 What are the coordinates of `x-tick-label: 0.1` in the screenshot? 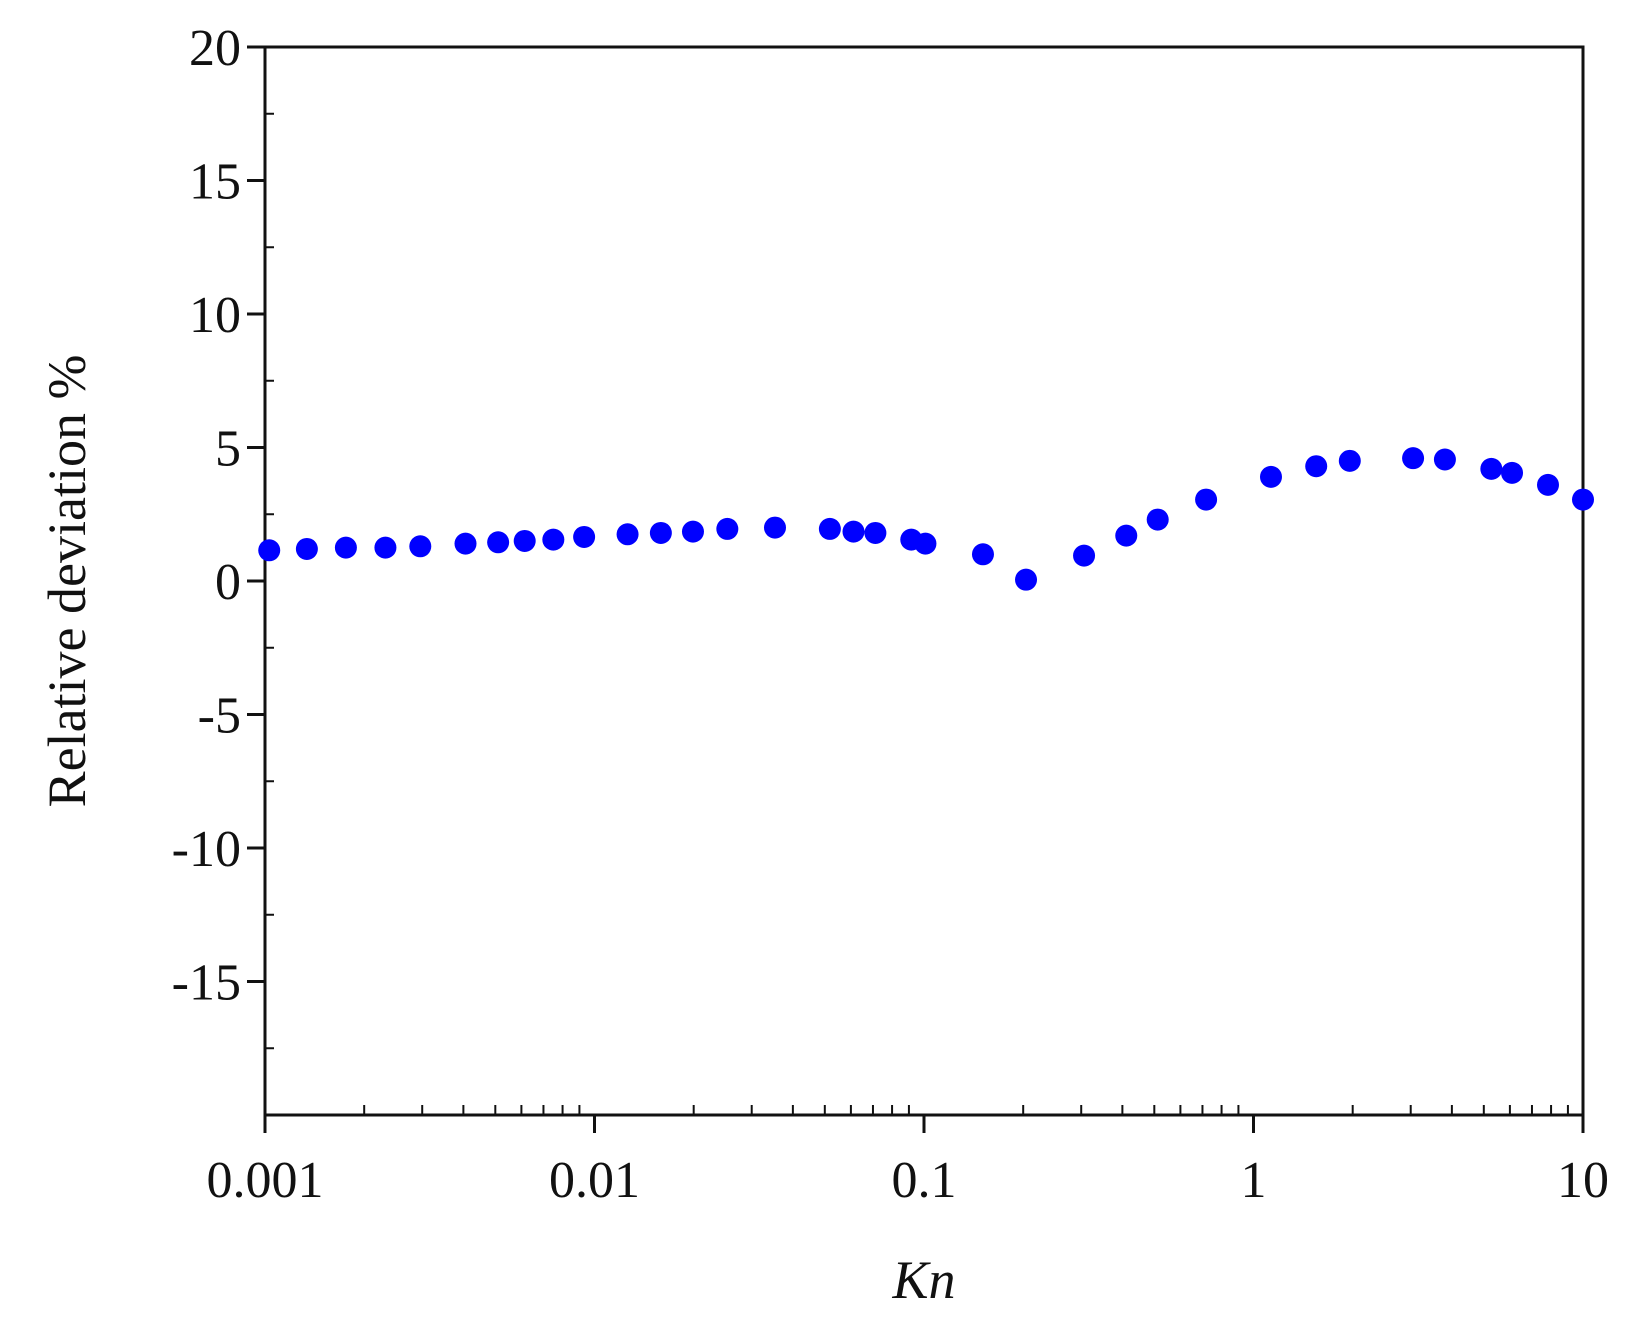 It's located at (924, 1180).